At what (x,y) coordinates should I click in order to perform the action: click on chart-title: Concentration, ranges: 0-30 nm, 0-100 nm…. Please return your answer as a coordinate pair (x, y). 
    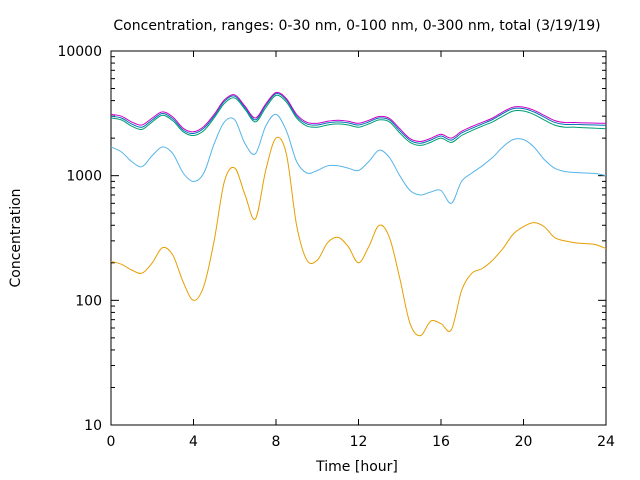
    Looking at the image, I should click on (356, 26).